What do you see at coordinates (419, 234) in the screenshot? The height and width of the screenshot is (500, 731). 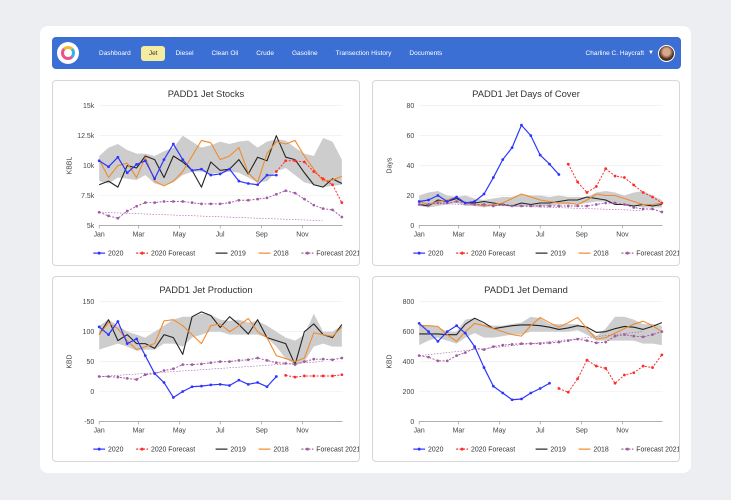 I see `x-tick-label: Jan` at bounding box center [419, 234].